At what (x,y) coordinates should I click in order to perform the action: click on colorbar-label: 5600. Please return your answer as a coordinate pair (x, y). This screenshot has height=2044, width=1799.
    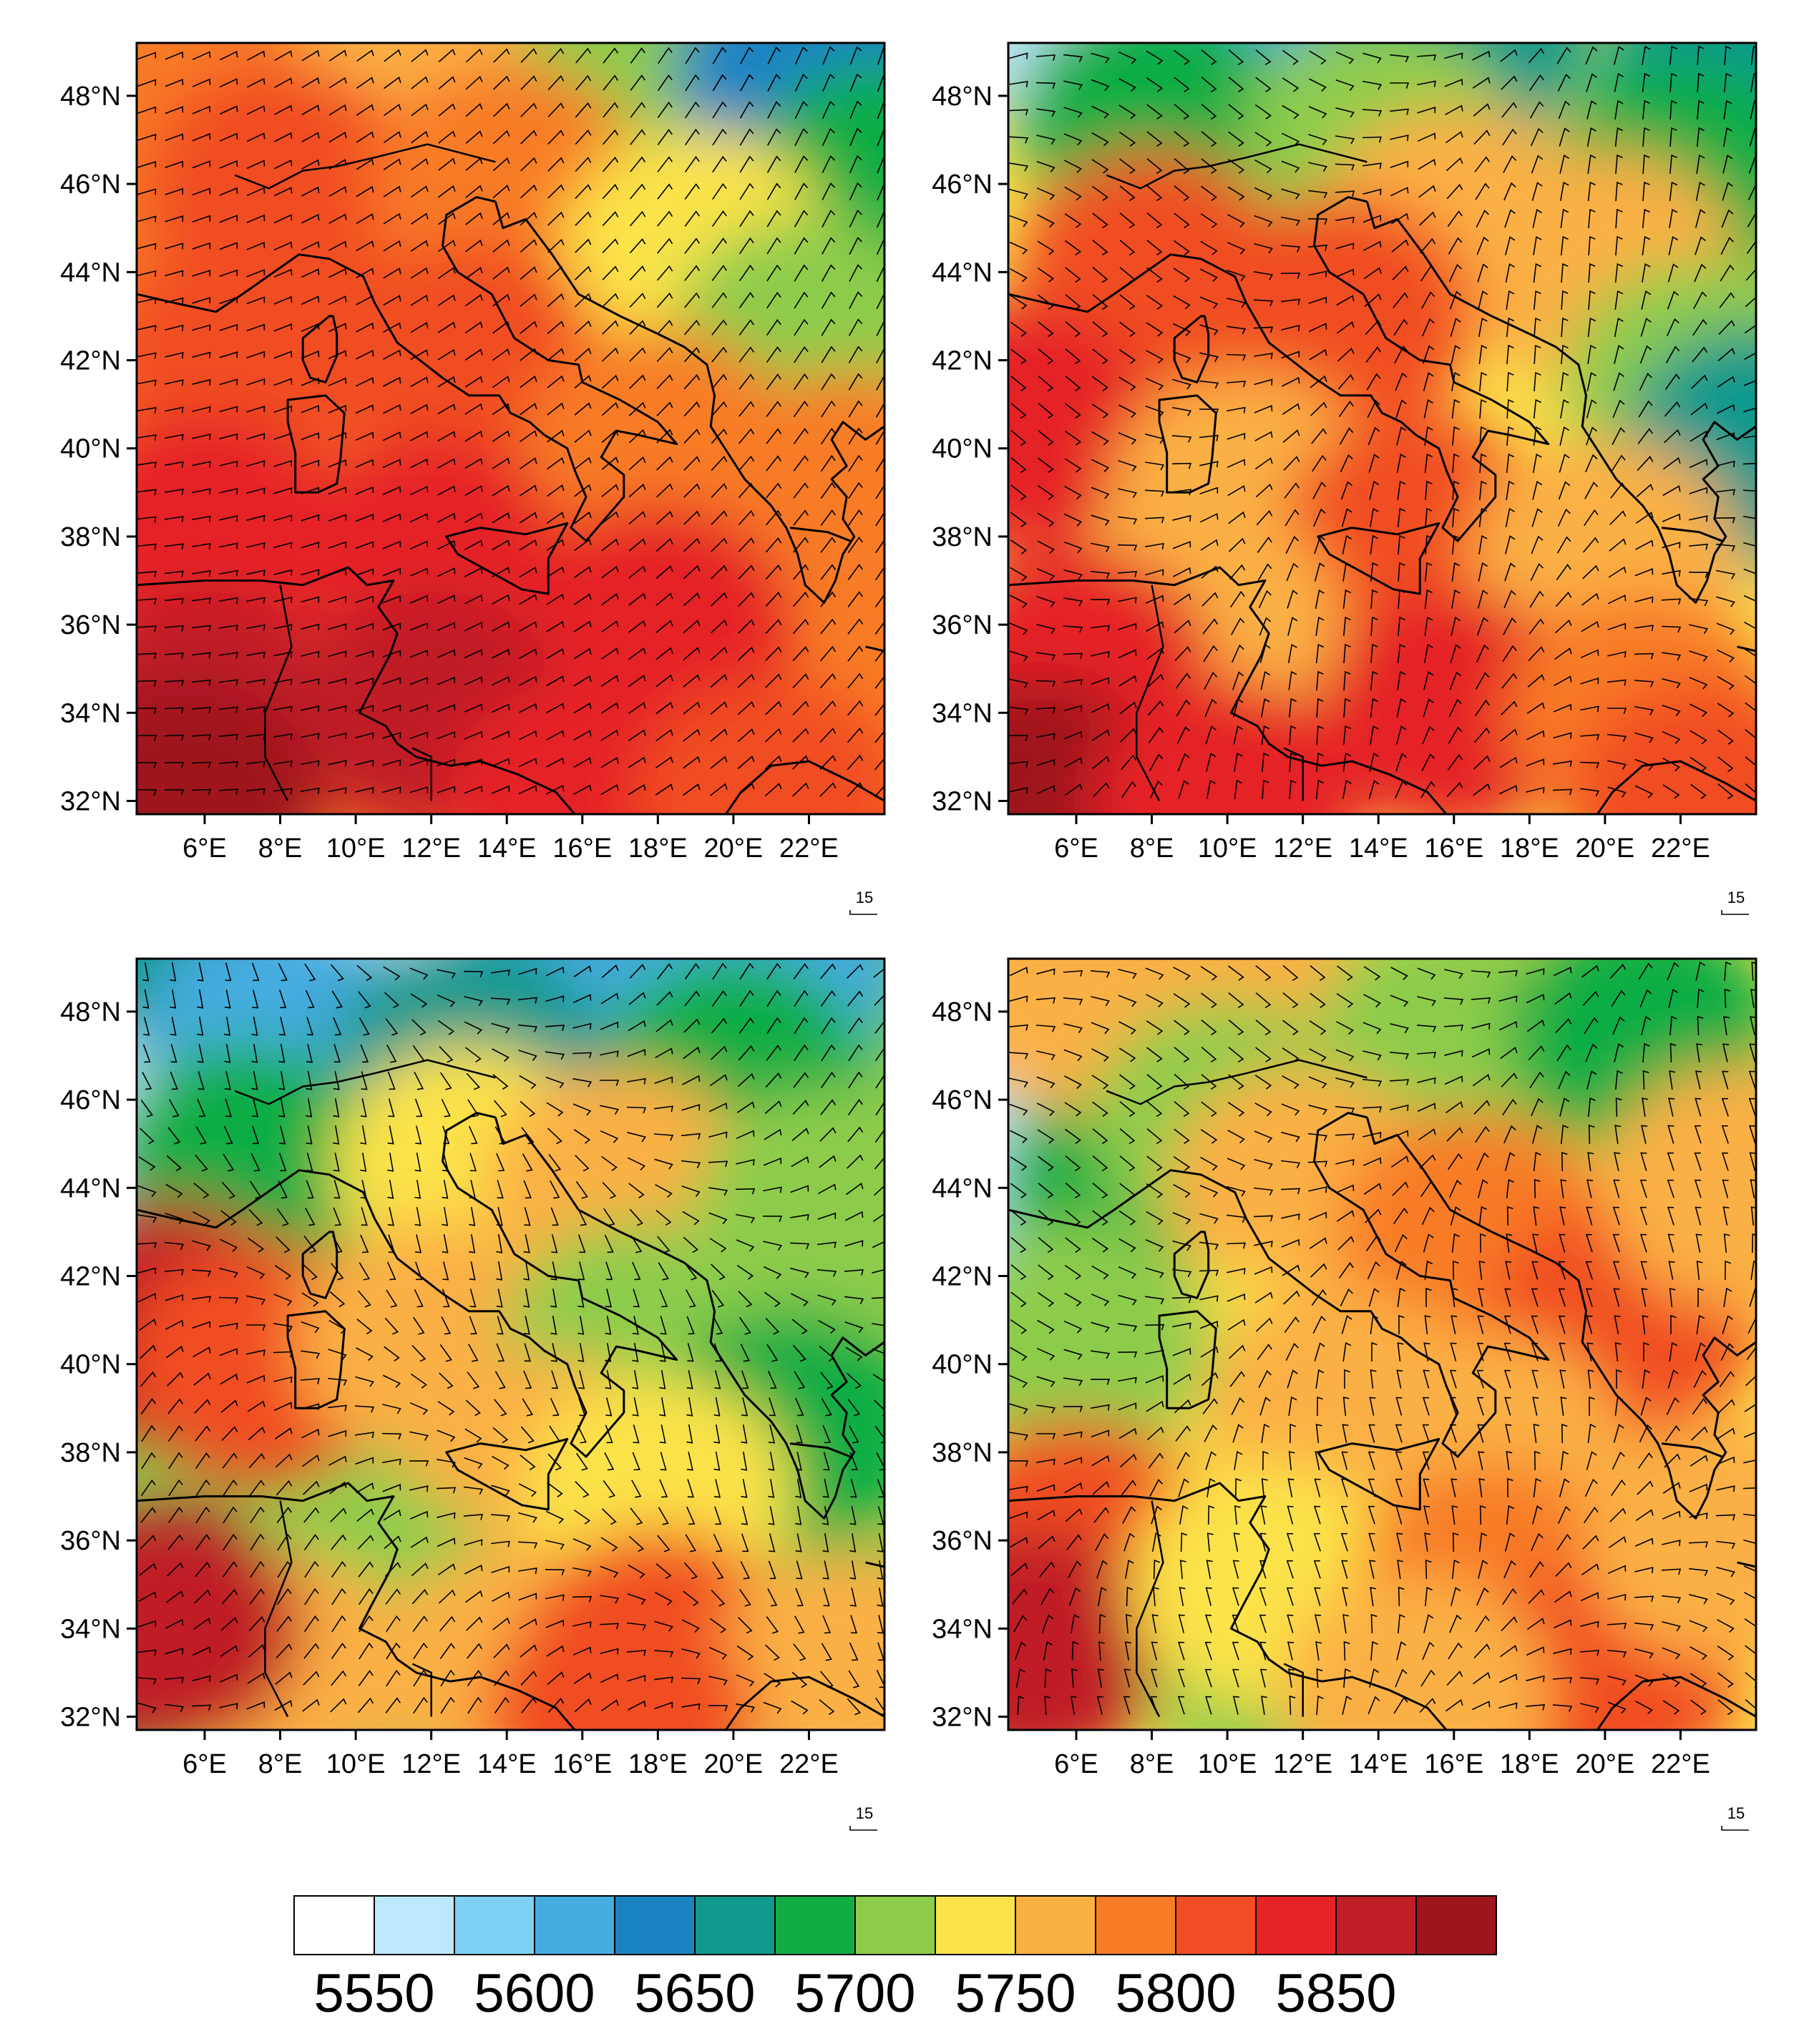
    Looking at the image, I should click on (534, 1993).